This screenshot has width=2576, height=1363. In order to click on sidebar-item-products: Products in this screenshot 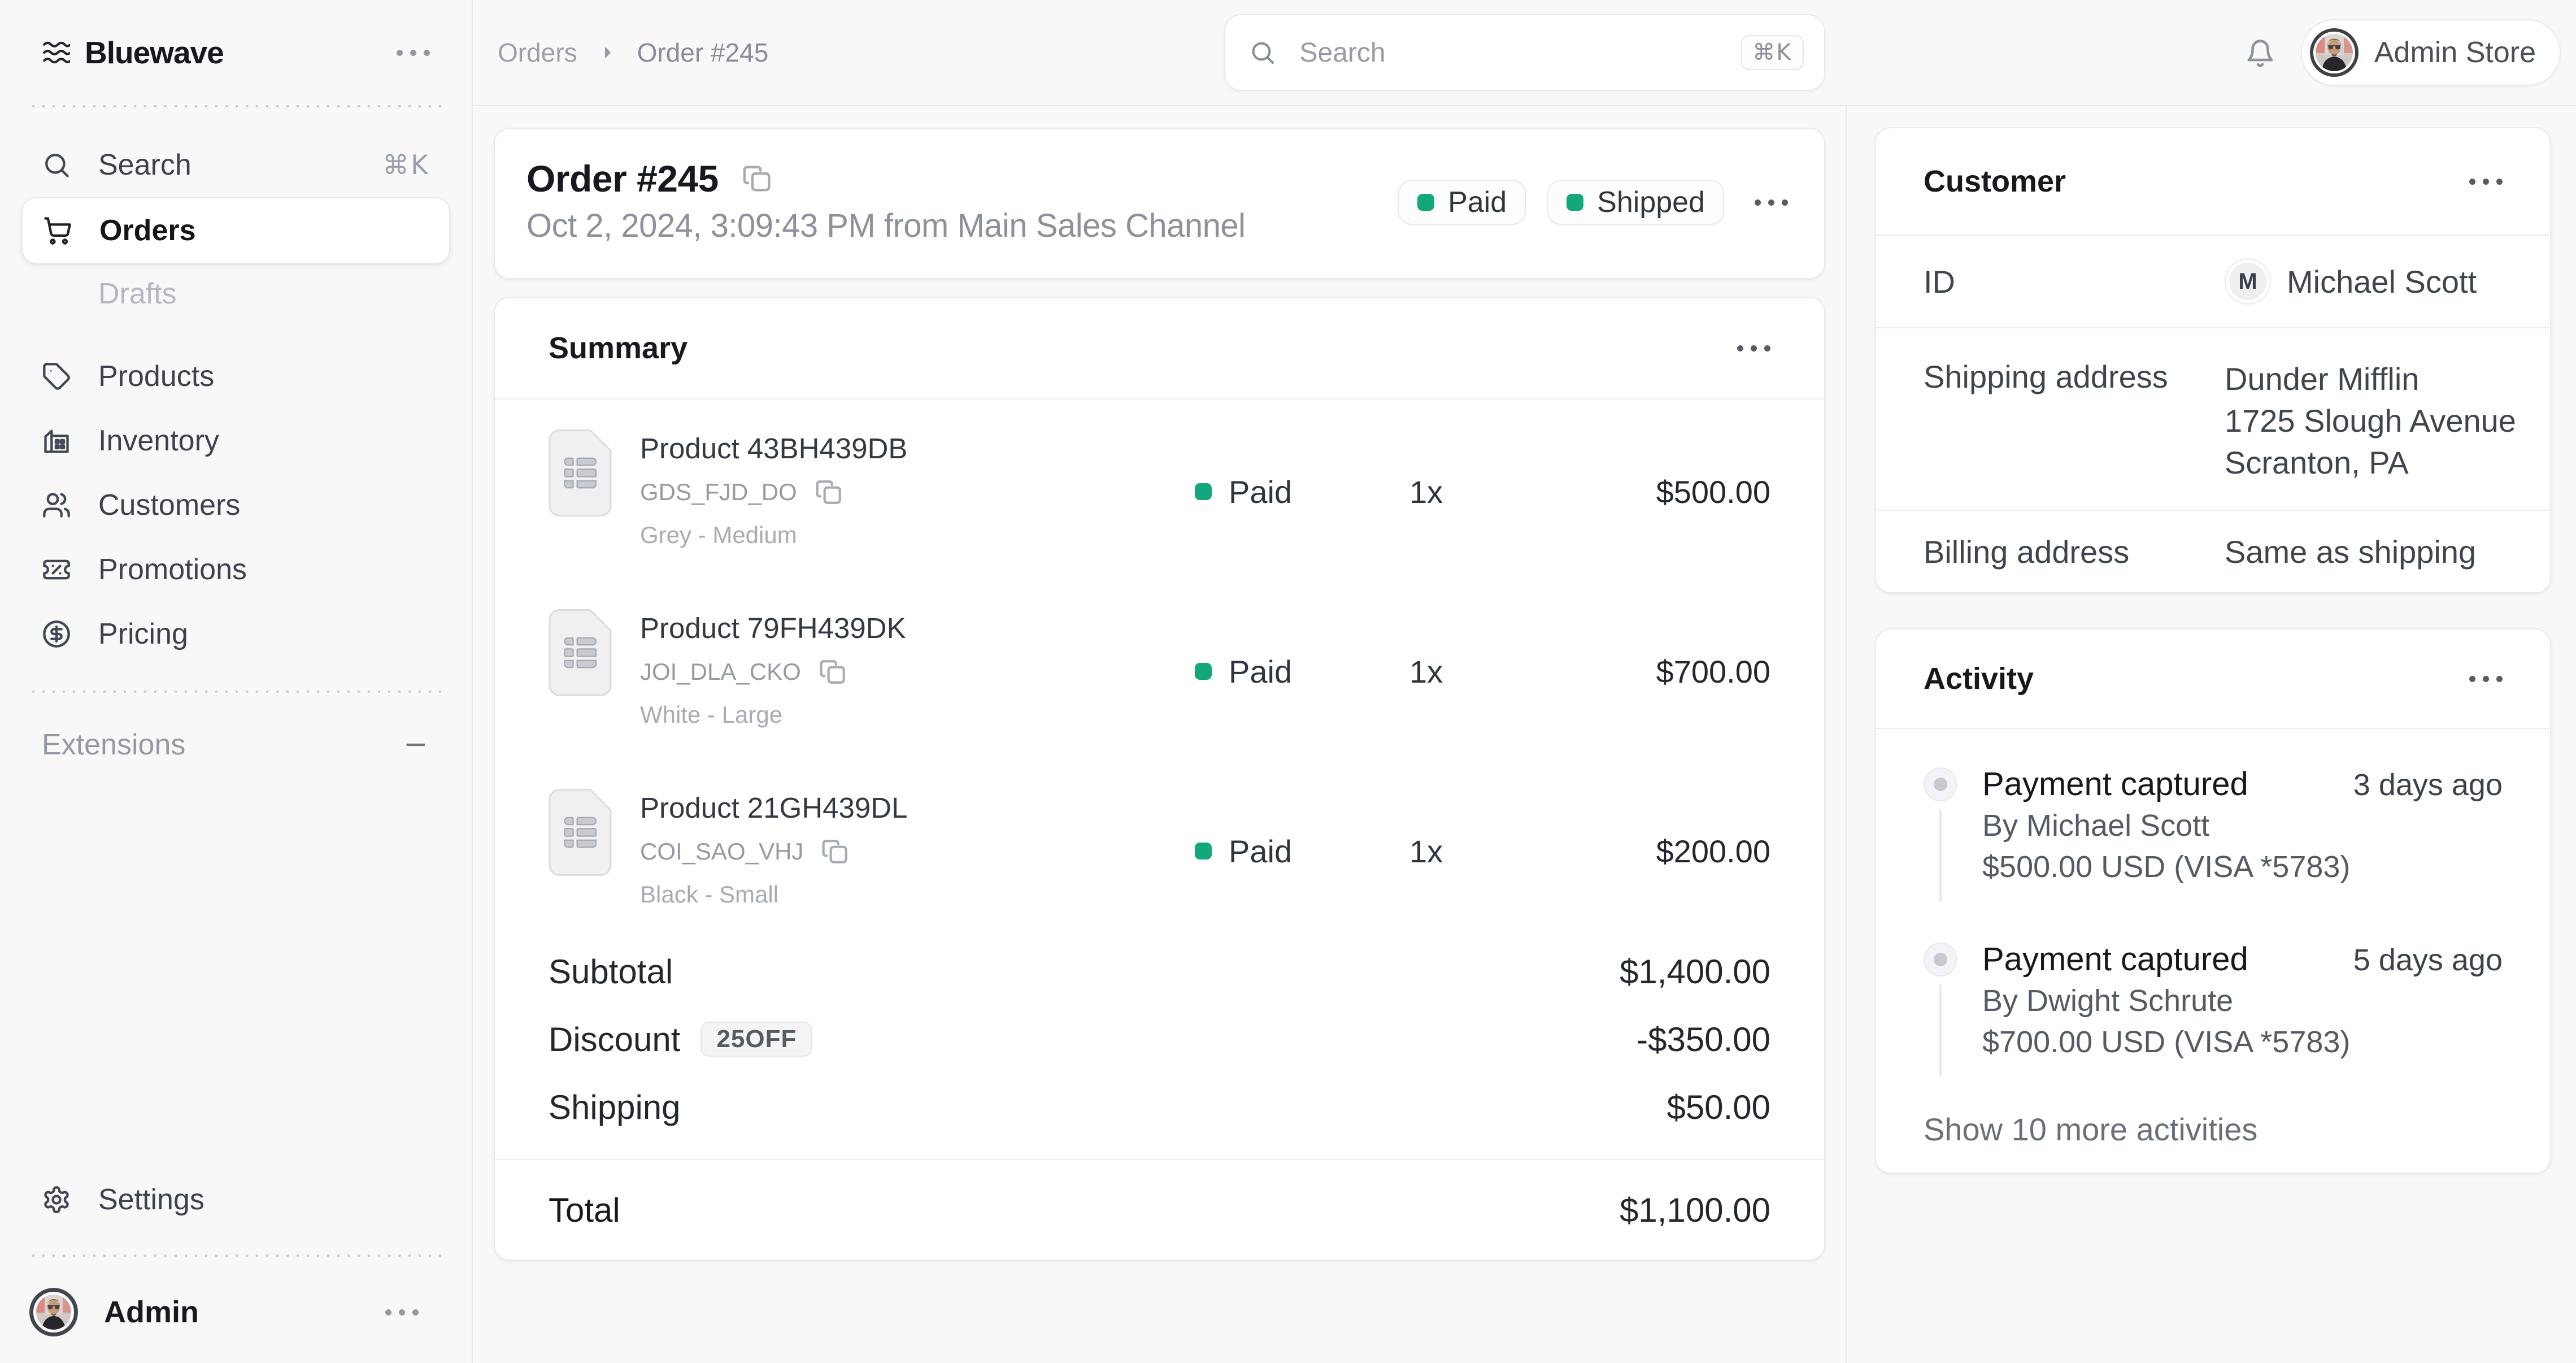, I will do `click(235, 376)`.